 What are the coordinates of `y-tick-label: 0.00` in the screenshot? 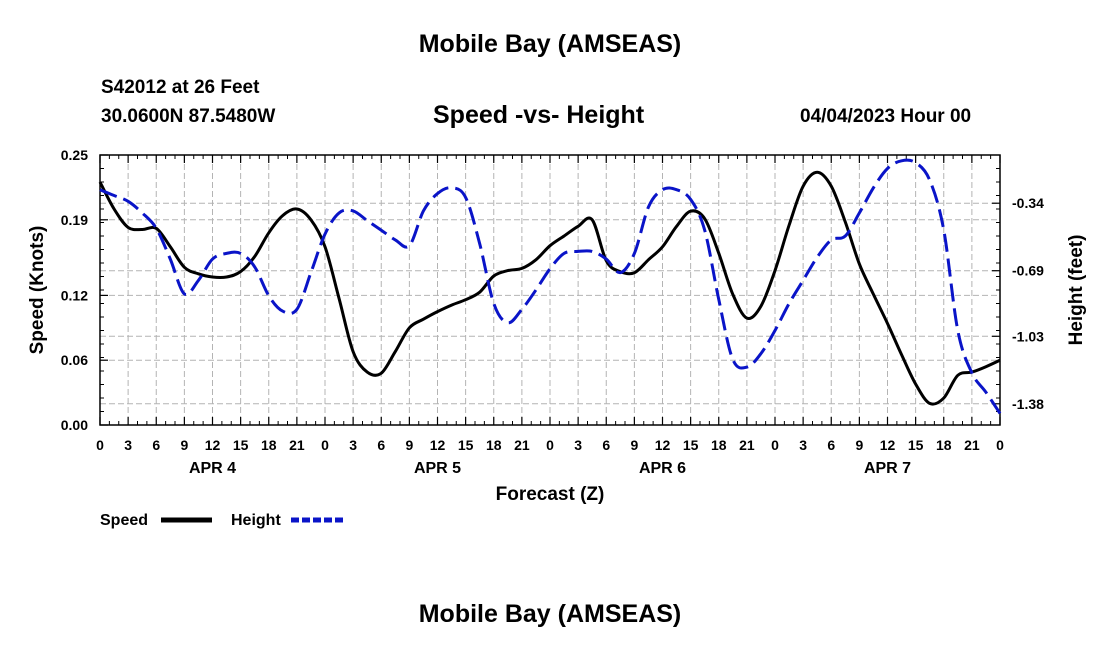 It's located at (74, 425).